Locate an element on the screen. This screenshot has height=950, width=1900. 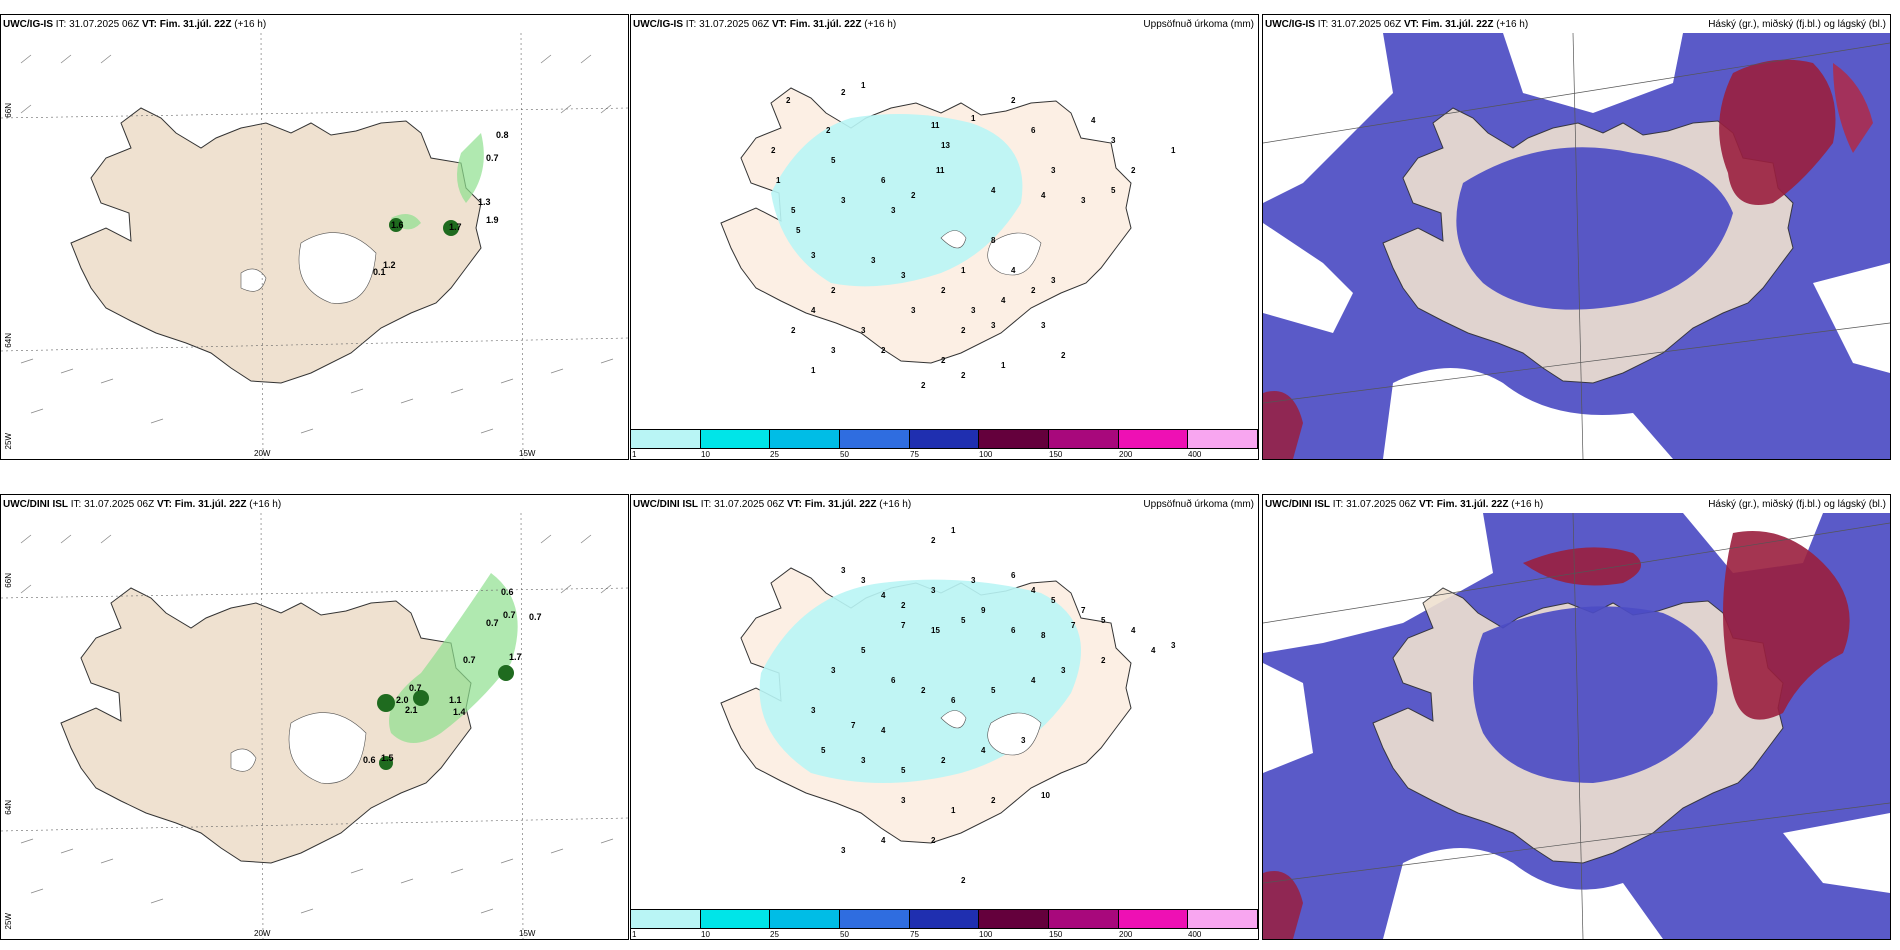
precip-label: 1.6 is located at coordinates (397, 225).